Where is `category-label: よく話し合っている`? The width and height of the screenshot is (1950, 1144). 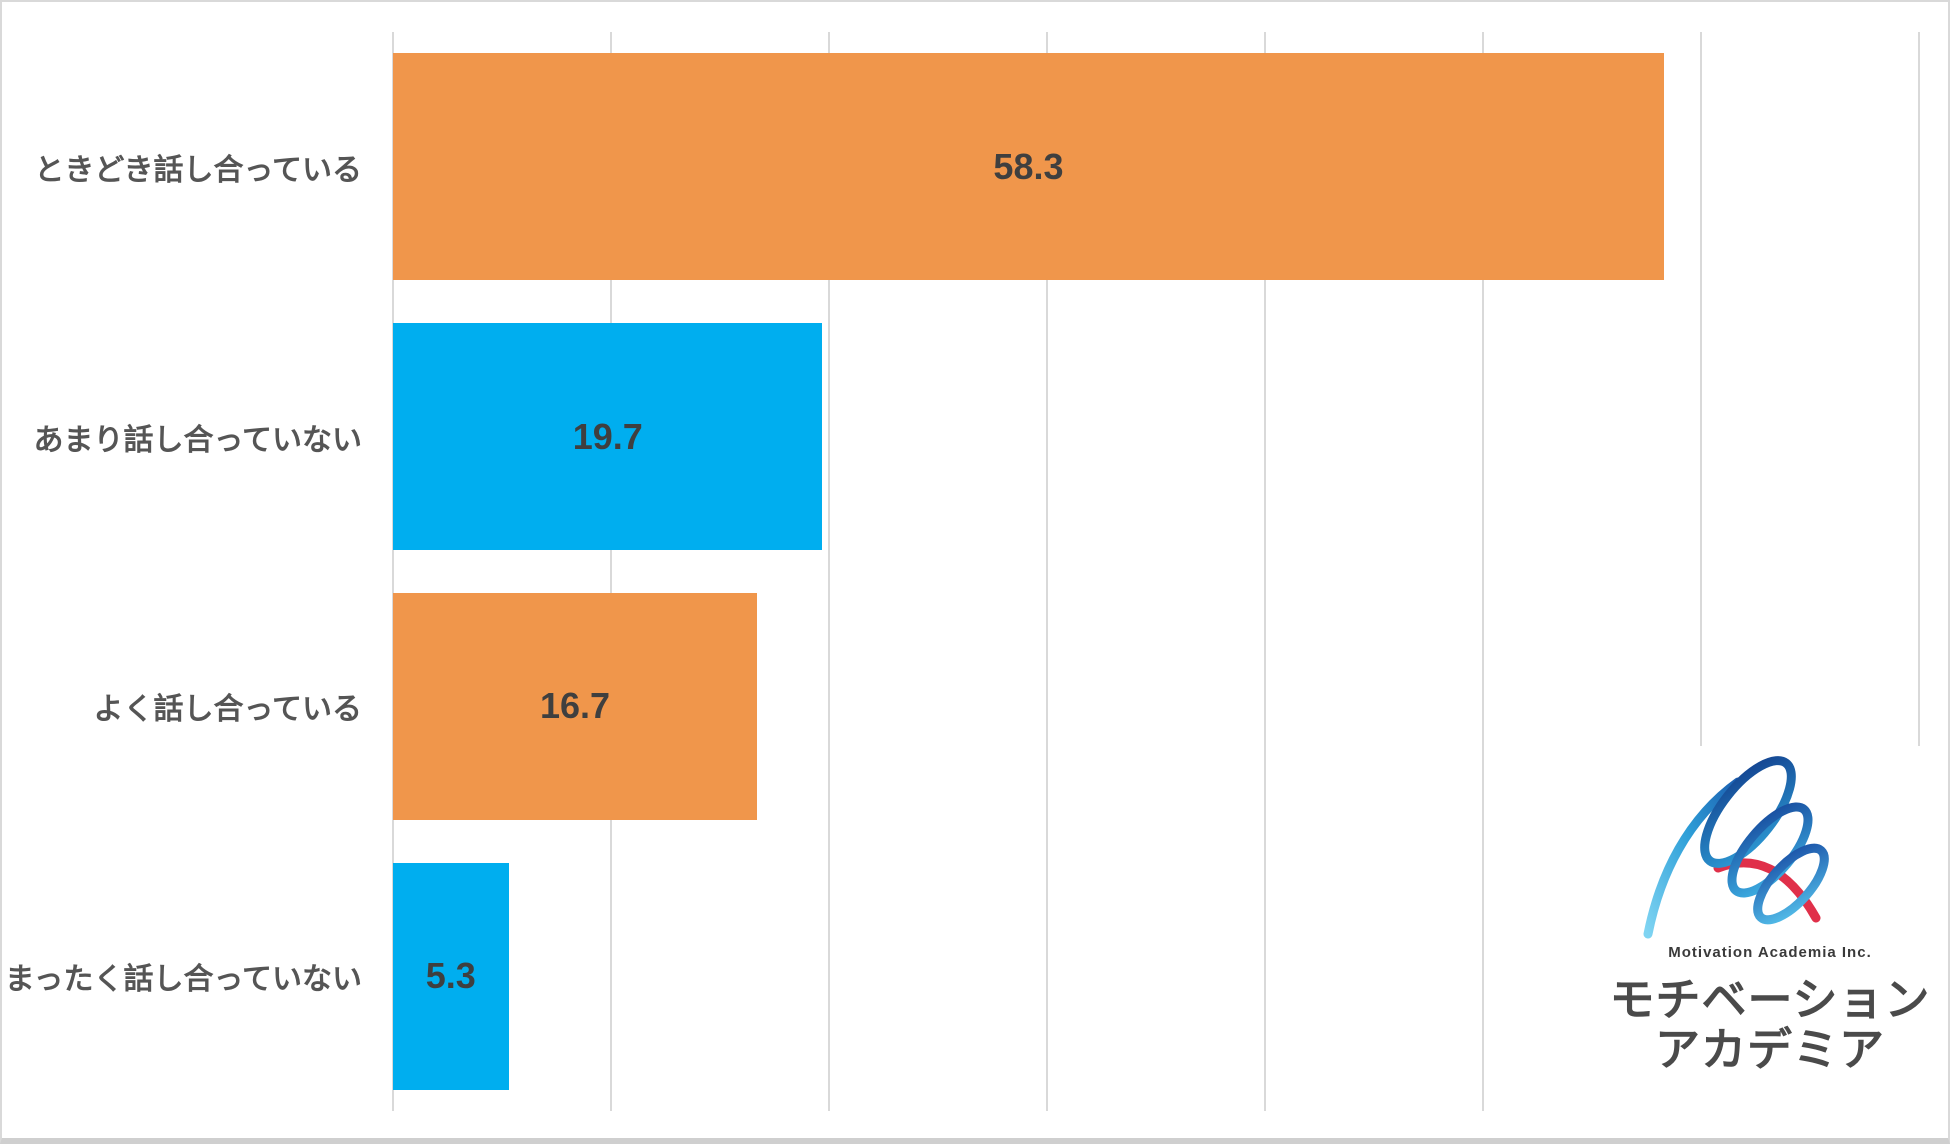 category-label: よく話し合っている is located at coordinates (228, 710).